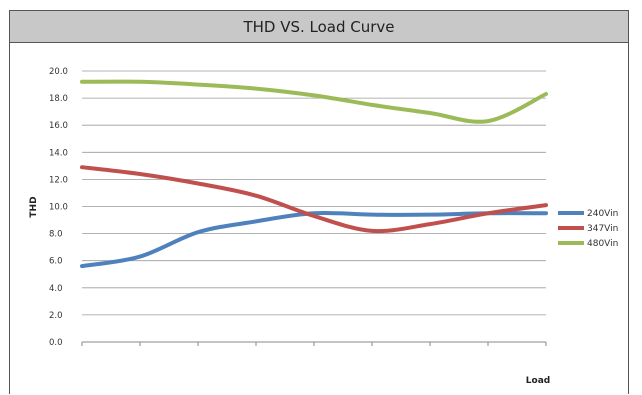 The image size is (642, 395). Describe the element at coordinates (602, 214) in the screenshot. I see `legend-label: 240Vin` at that location.